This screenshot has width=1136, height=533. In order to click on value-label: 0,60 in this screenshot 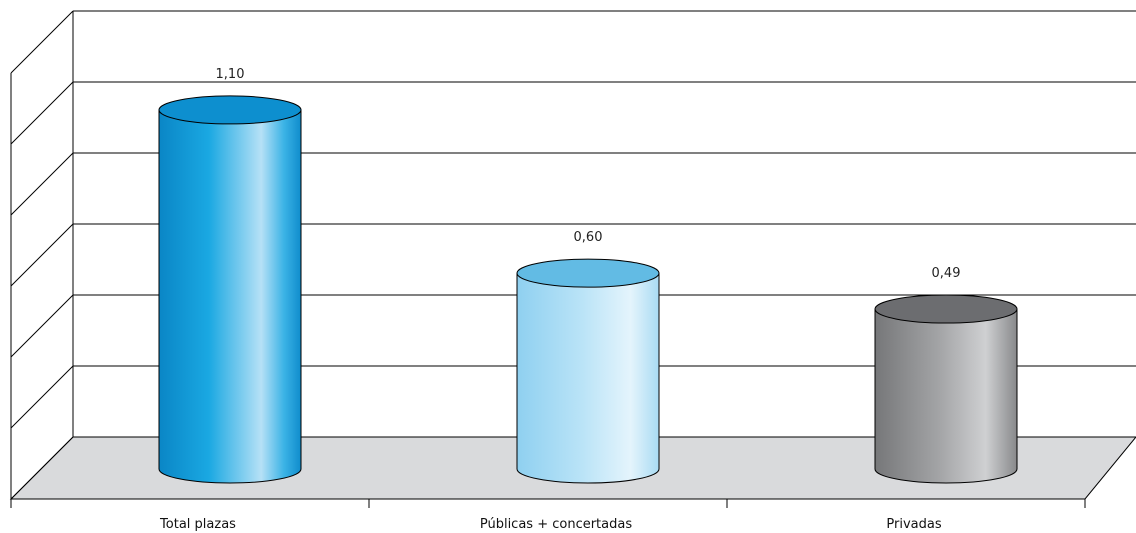, I will do `click(588, 237)`.